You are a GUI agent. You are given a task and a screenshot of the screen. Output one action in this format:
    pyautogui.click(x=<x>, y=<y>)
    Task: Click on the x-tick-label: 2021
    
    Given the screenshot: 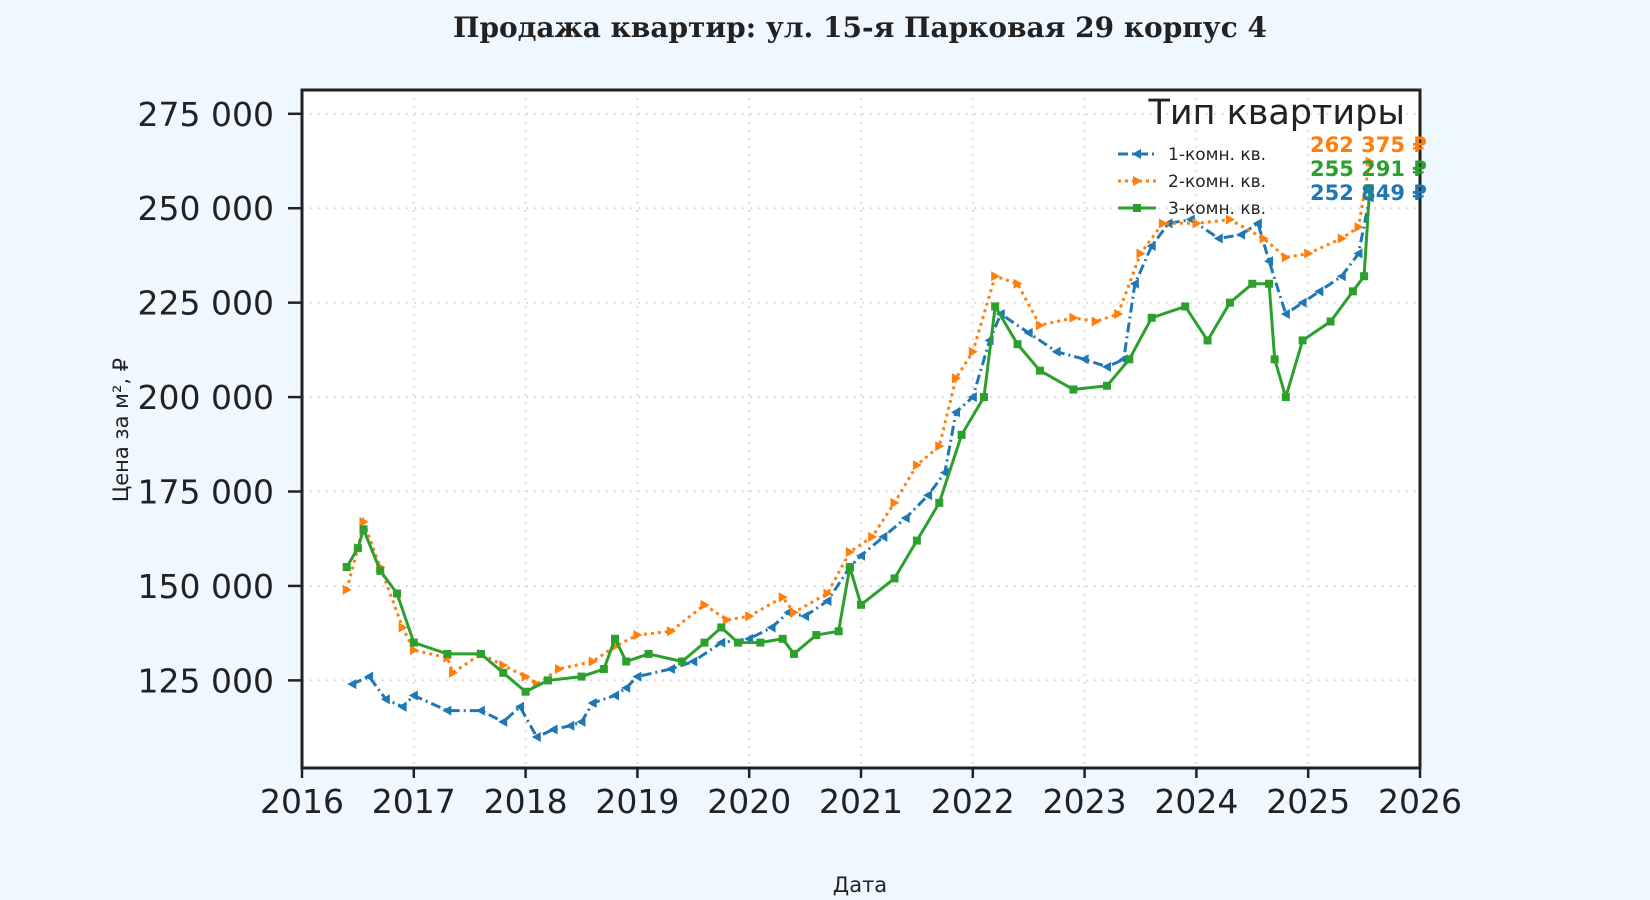 What is the action you would take?
    pyautogui.click(x=861, y=801)
    